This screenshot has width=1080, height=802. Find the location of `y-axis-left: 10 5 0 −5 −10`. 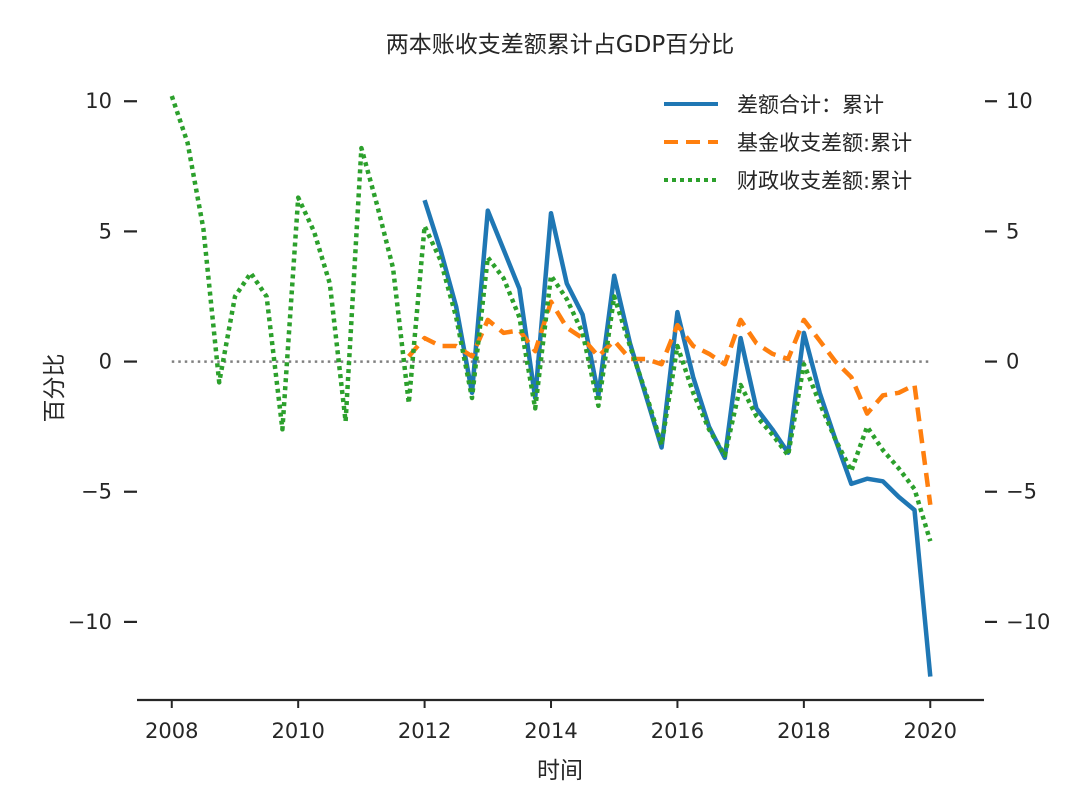

y-axis-left: 10 5 0 −5 −10 is located at coordinates (102, 361).